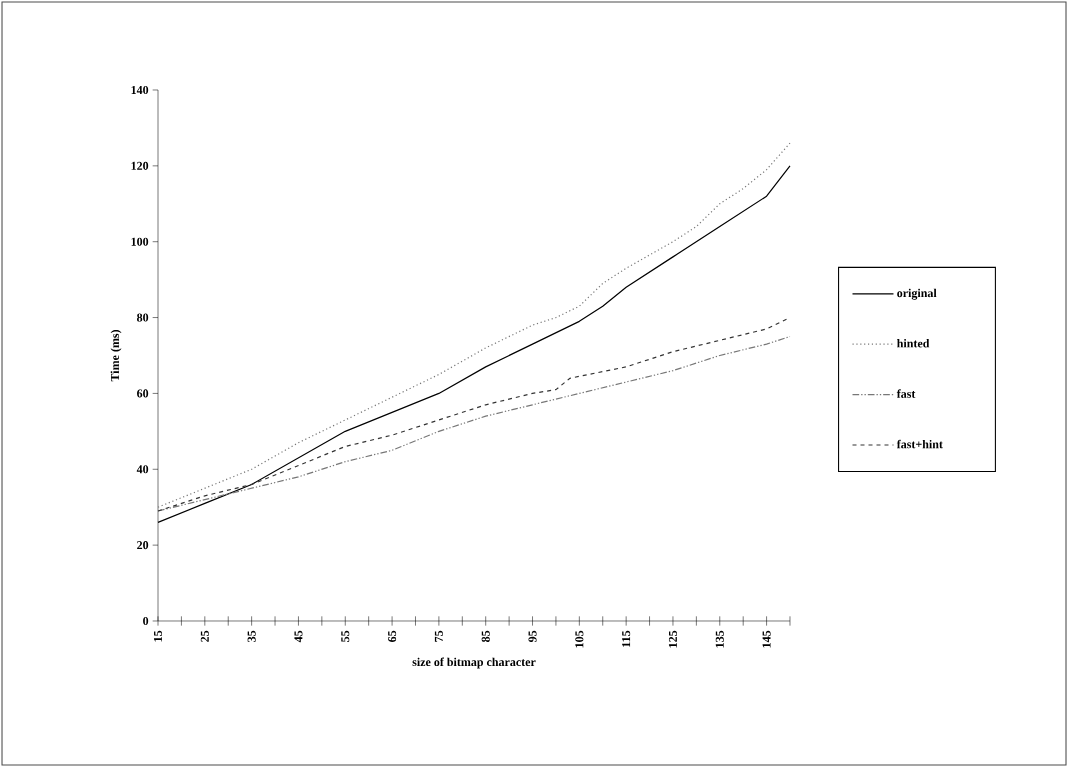 This screenshot has width=1068, height=767. Describe the element at coordinates (392, 636) in the screenshot. I see `x-tick-label: 65` at that location.